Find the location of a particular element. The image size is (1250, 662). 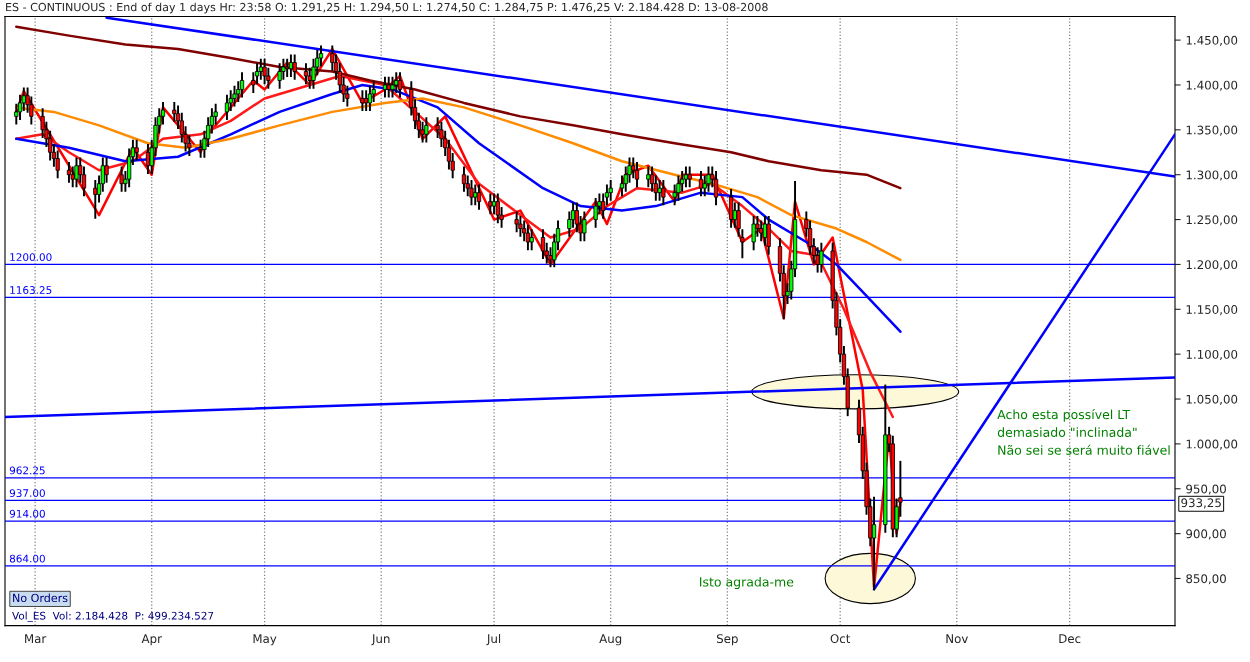

y-tick-label: 1.450,00 is located at coordinates (1212, 40).